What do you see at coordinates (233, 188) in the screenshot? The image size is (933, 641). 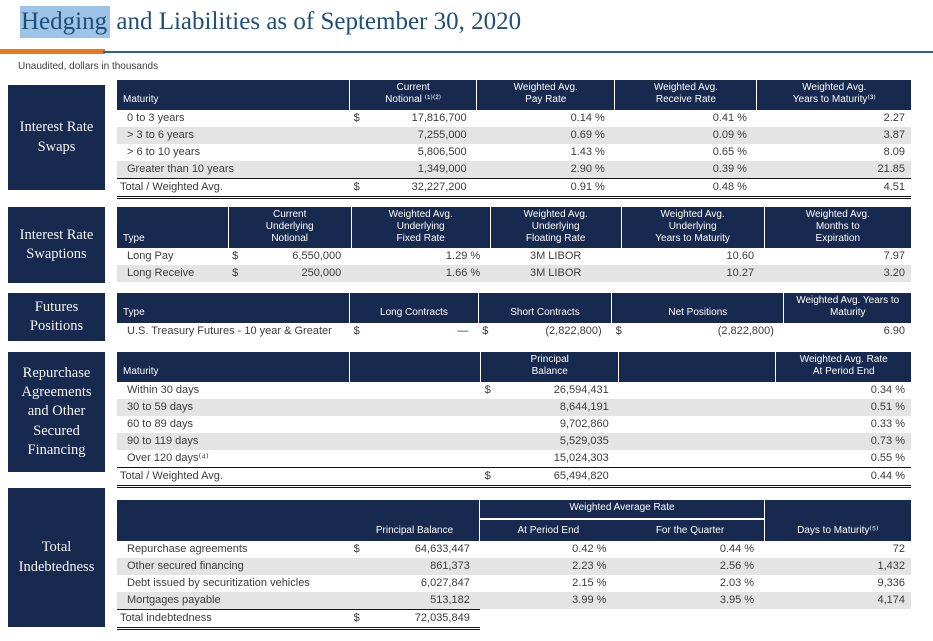 I see `table-cell: Total / Weighted Avg.` at bounding box center [233, 188].